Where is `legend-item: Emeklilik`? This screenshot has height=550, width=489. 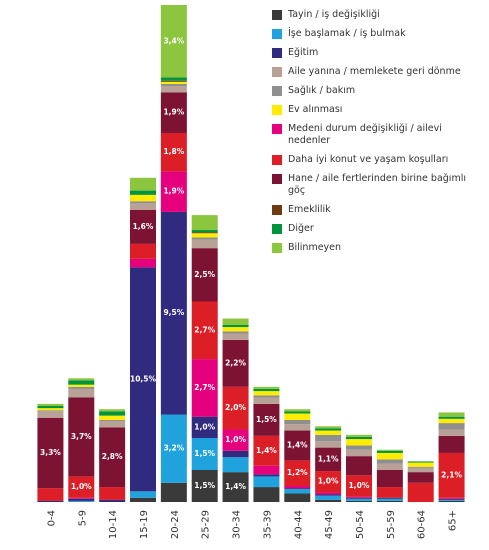
legend-item: Emeklilik is located at coordinates (375, 210).